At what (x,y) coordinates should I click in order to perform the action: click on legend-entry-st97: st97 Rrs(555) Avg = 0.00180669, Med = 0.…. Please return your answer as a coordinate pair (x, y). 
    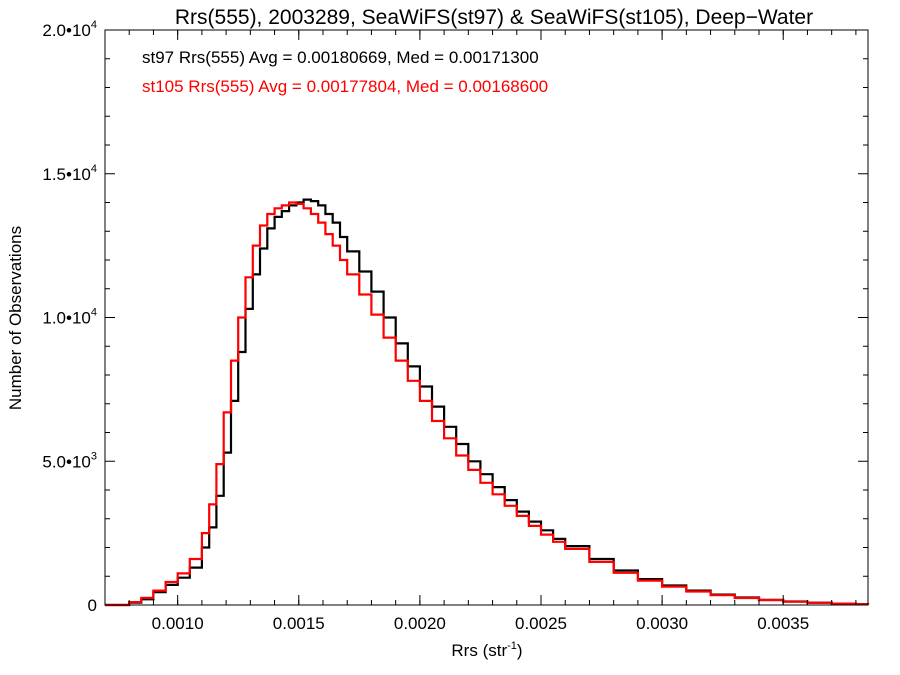
    Looking at the image, I should click on (340, 57).